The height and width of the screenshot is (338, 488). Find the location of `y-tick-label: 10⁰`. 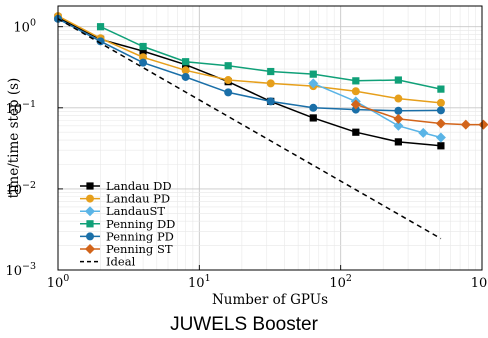

y-tick-label: 10⁰ is located at coordinates (24, 27).